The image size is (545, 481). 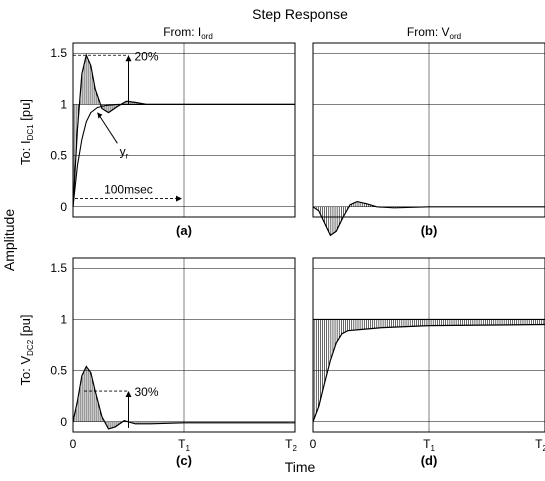 I want to click on overshoot-label: 20%, so click(x=147, y=56).